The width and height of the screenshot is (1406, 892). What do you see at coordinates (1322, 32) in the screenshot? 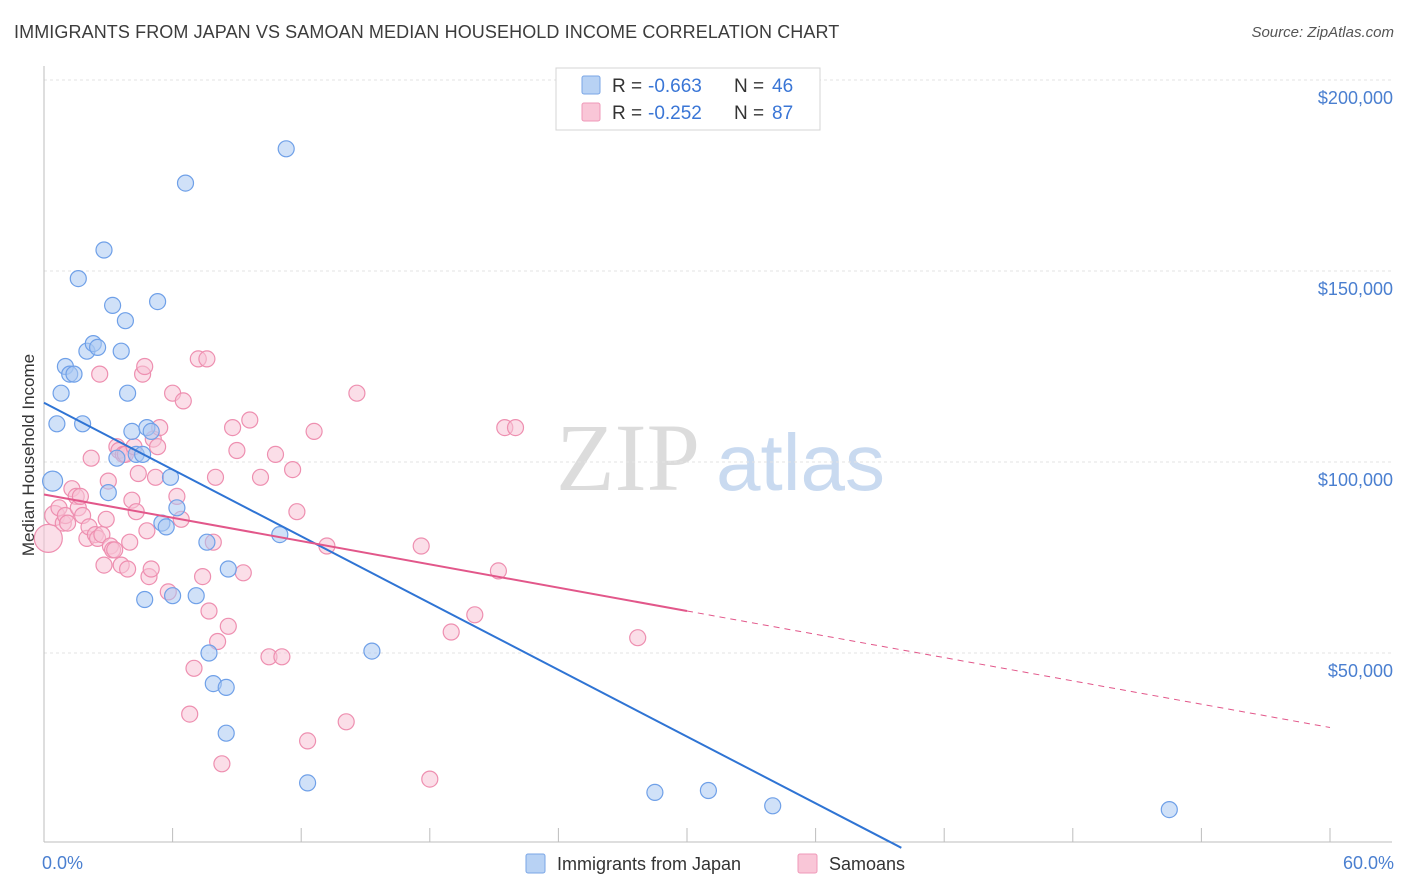
I see `source-credit: Source: ZipAtlas.com` at bounding box center [1322, 32].